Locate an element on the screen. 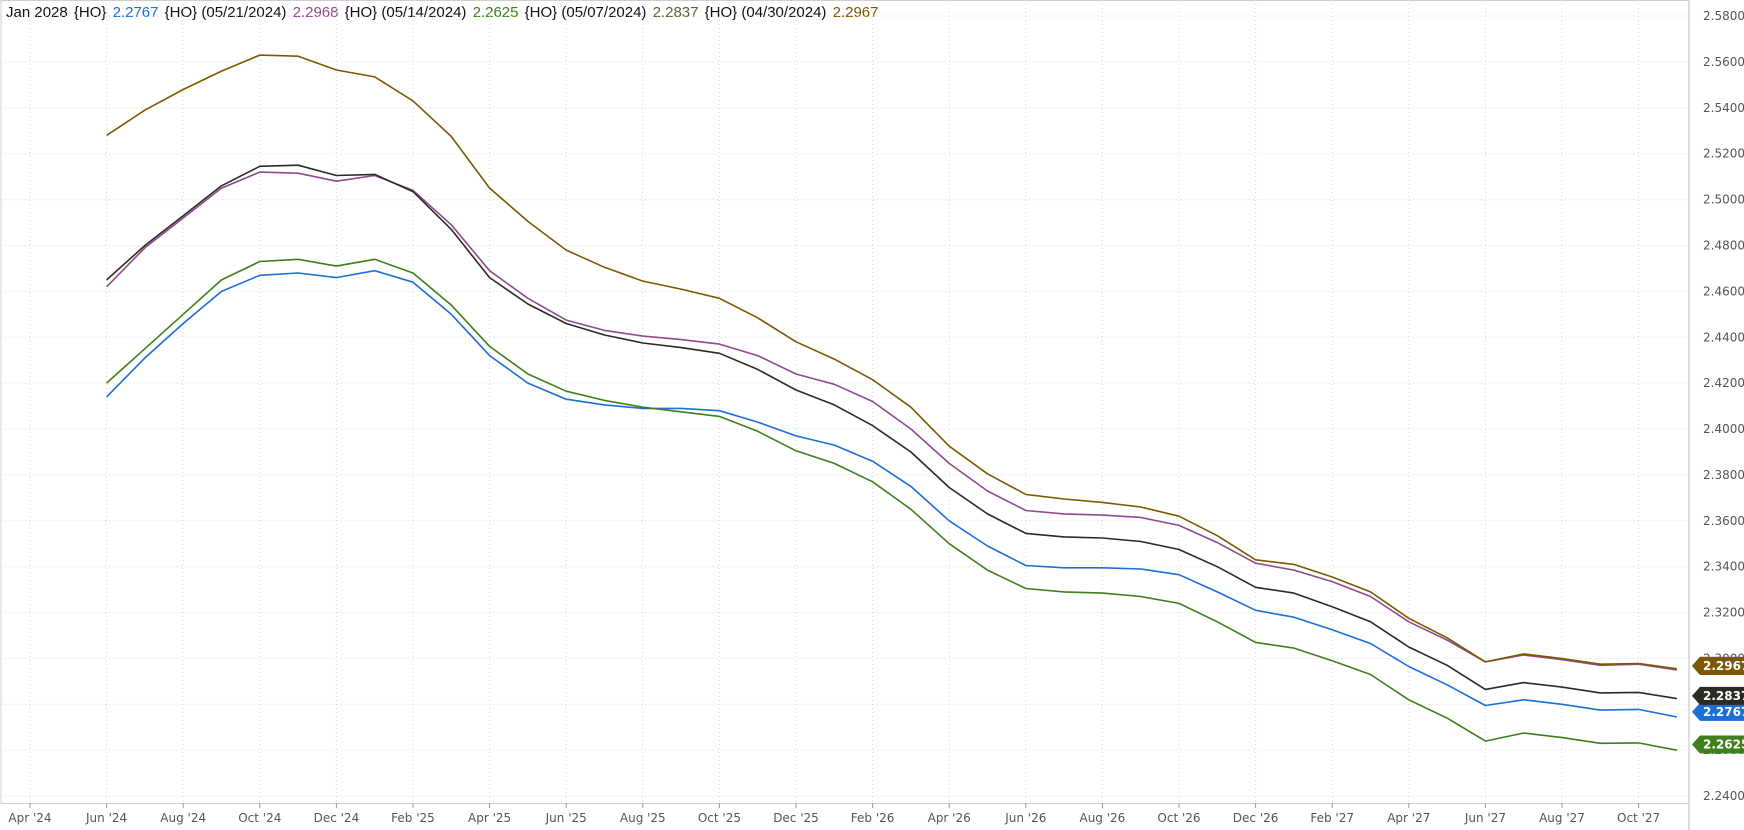 This screenshot has width=1744, height=830. y-tick-label: 2.5800 is located at coordinates (1723, 16).